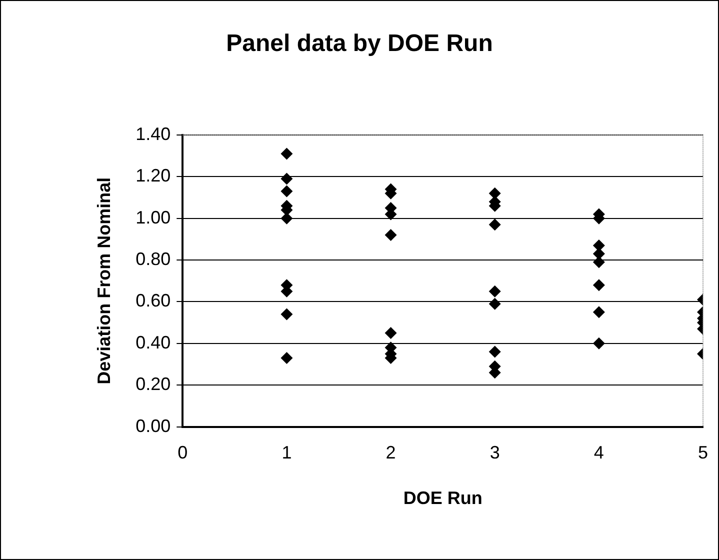 The image size is (719, 560). I want to click on y-tick-label: 0.00, so click(153, 426).